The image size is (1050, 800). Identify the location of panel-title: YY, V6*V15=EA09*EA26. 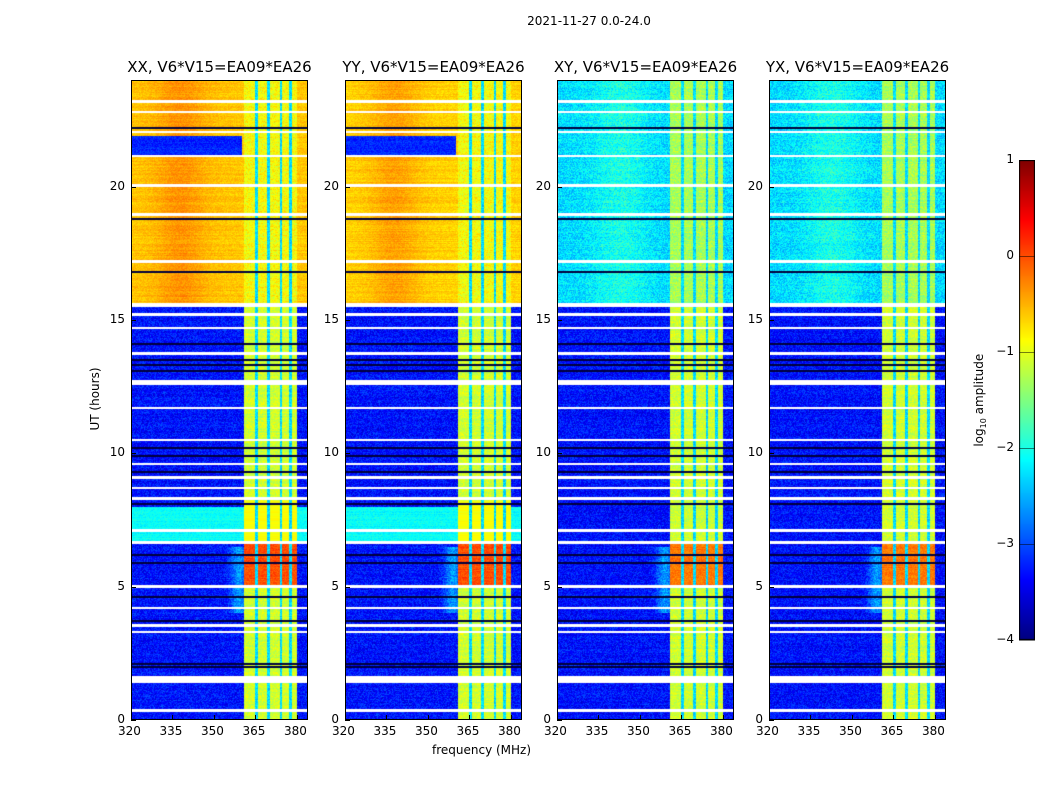
(433, 67).